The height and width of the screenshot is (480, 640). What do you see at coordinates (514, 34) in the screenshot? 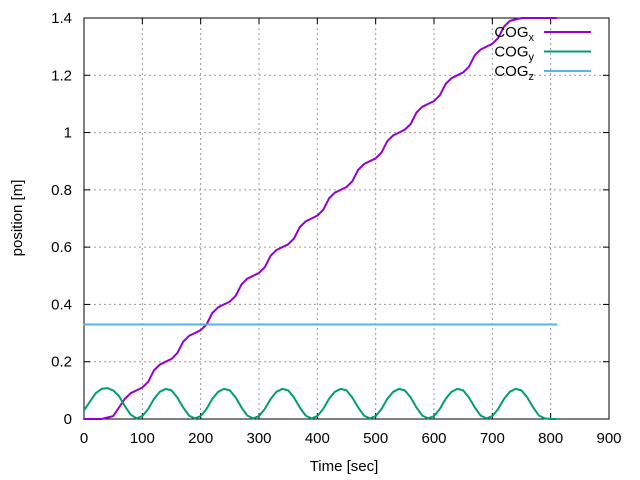
I see `legend-label-cog-x: COGx` at bounding box center [514, 34].